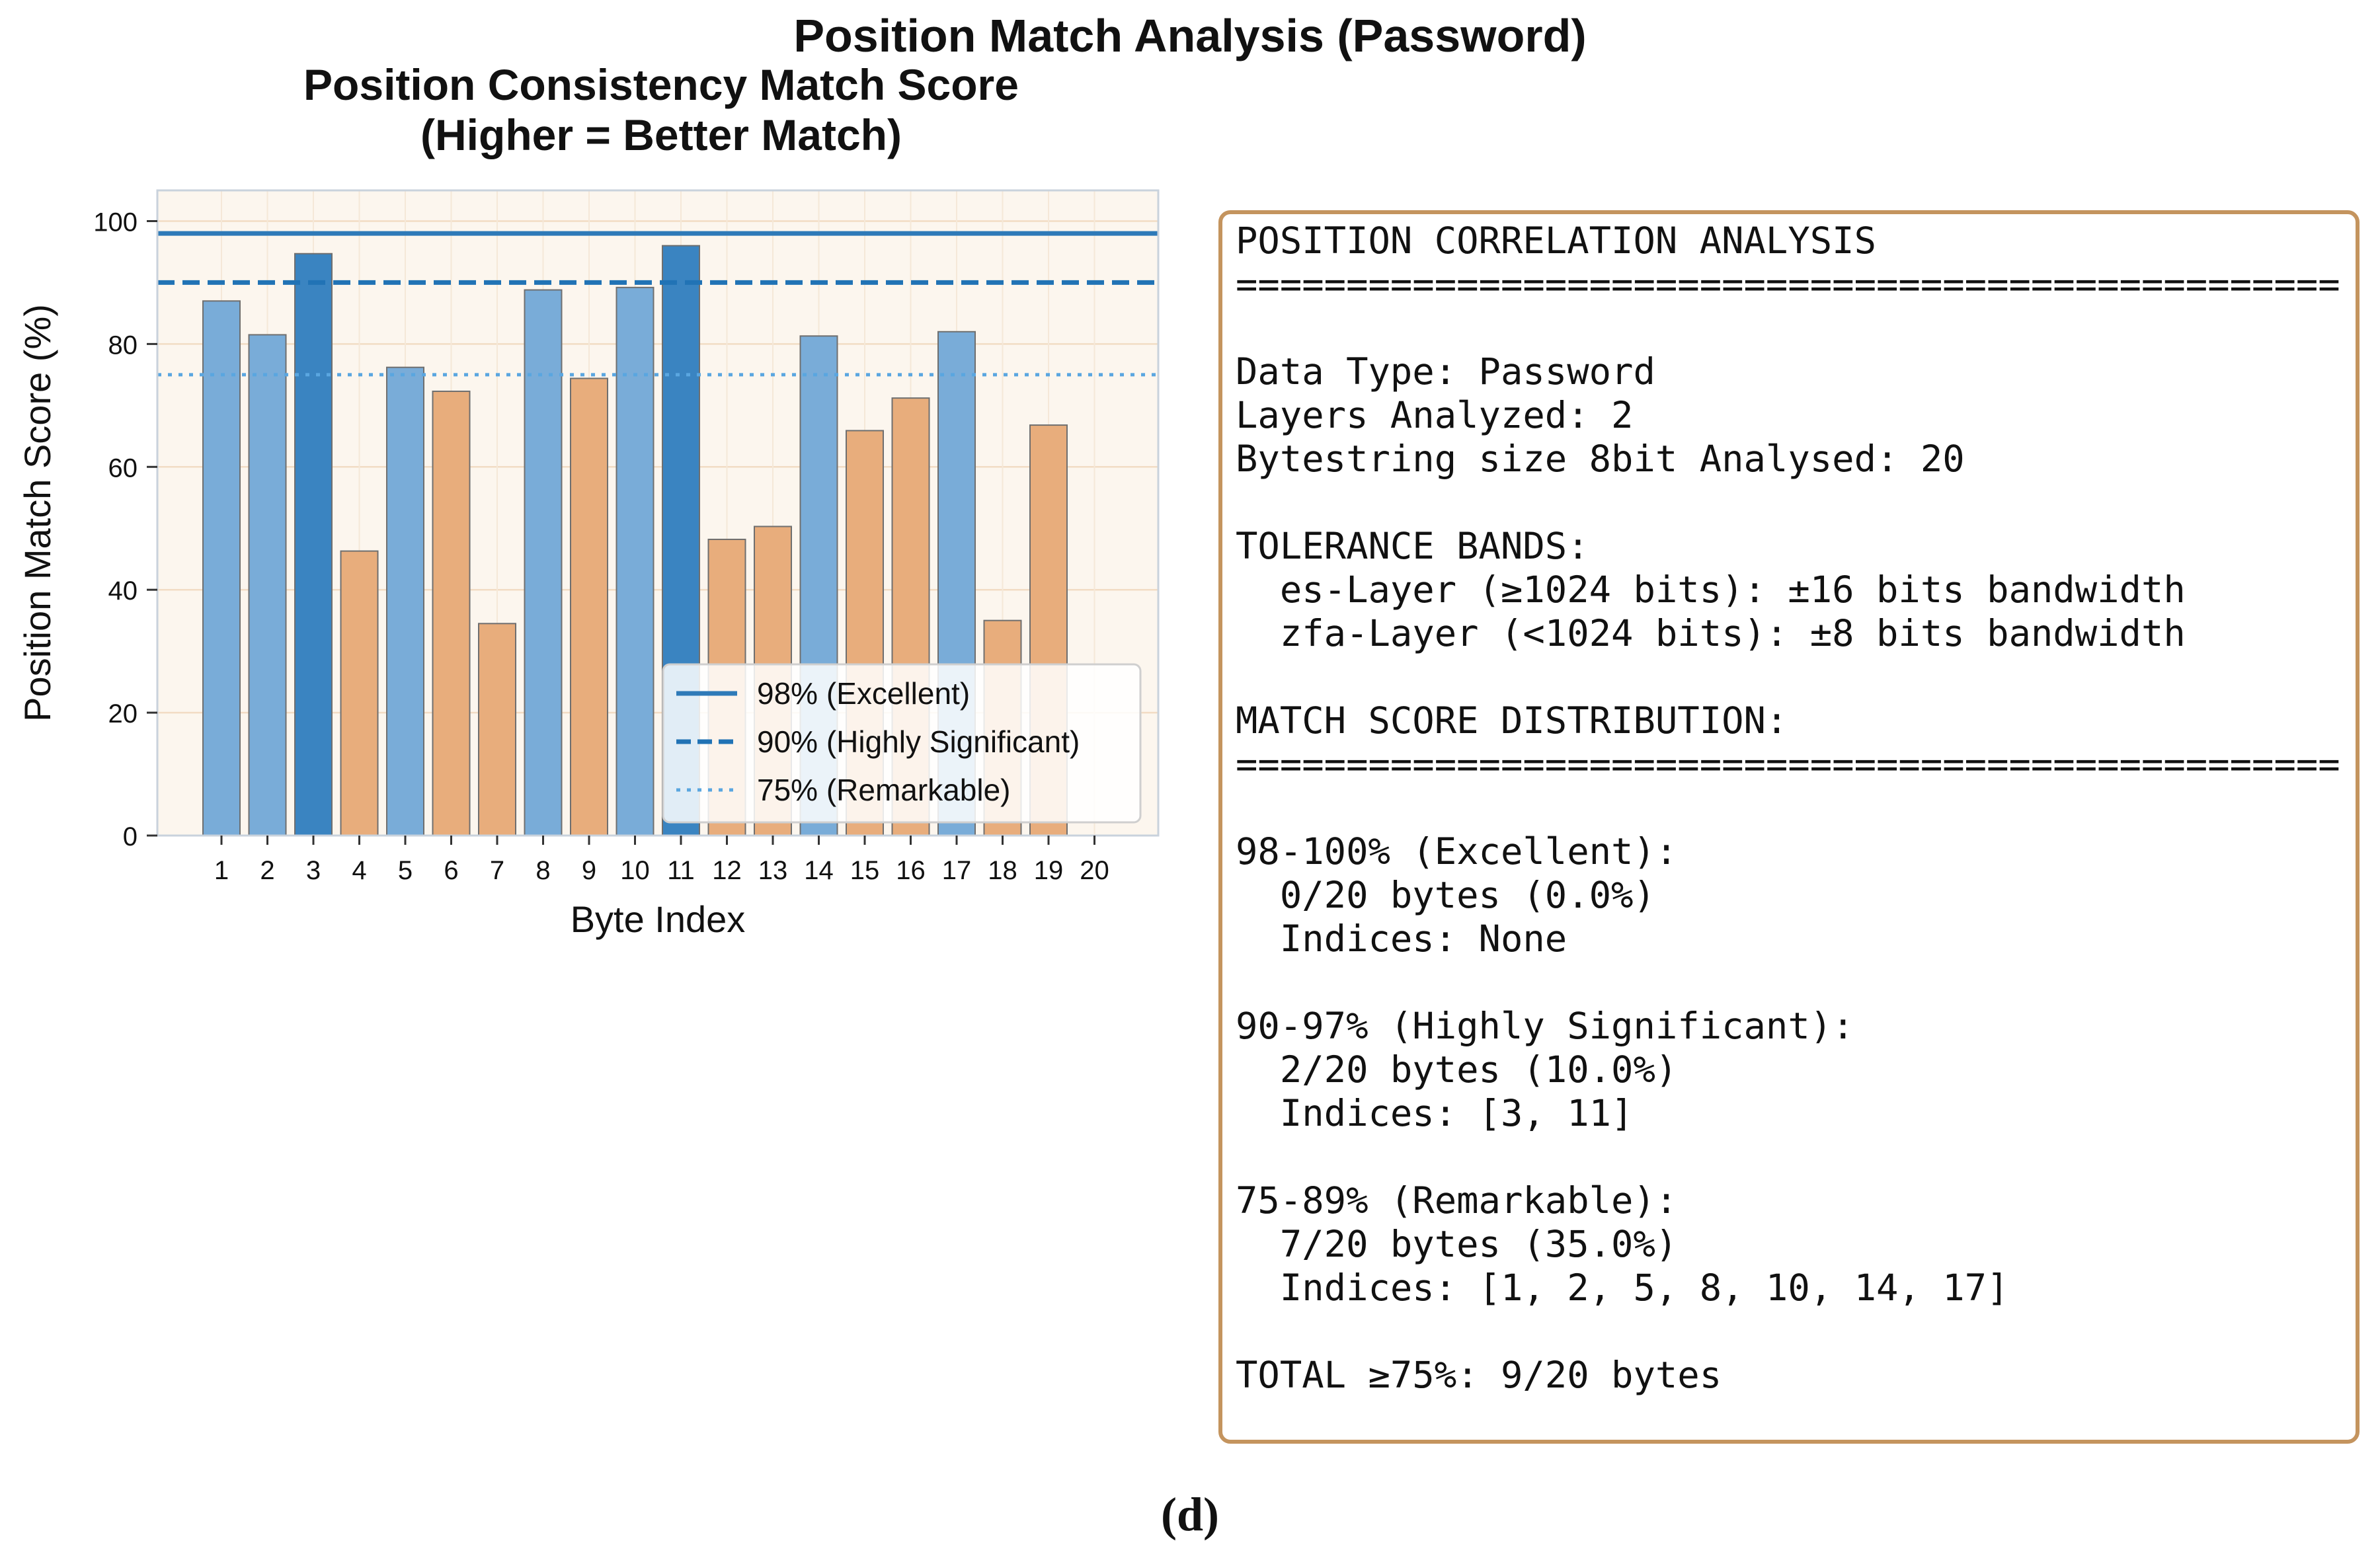 The height and width of the screenshot is (1564, 2380). What do you see at coordinates (1457, 1069) in the screenshot?
I see `analysis-line: 2/20 bytes (10.0%)` at bounding box center [1457, 1069].